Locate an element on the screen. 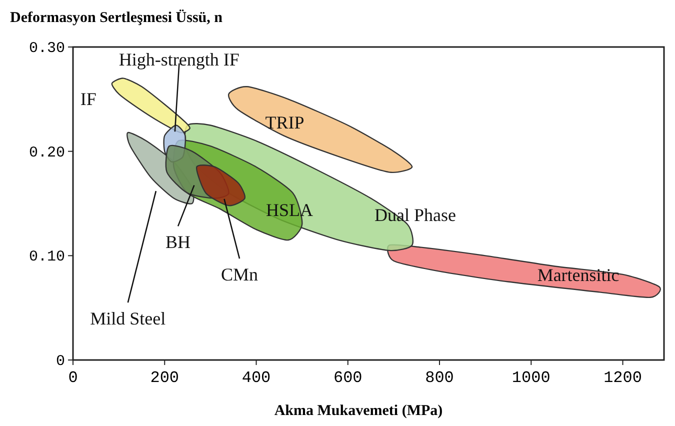 The image size is (675, 426). x-tick-label: 400 is located at coordinates (256, 378).